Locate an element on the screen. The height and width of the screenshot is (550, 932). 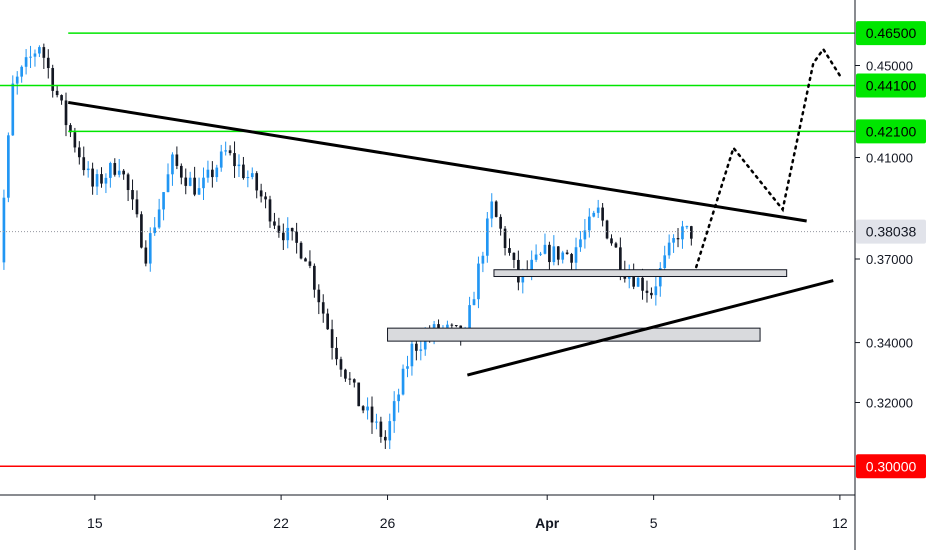
ascending-support-trendline is located at coordinates (650, 328).